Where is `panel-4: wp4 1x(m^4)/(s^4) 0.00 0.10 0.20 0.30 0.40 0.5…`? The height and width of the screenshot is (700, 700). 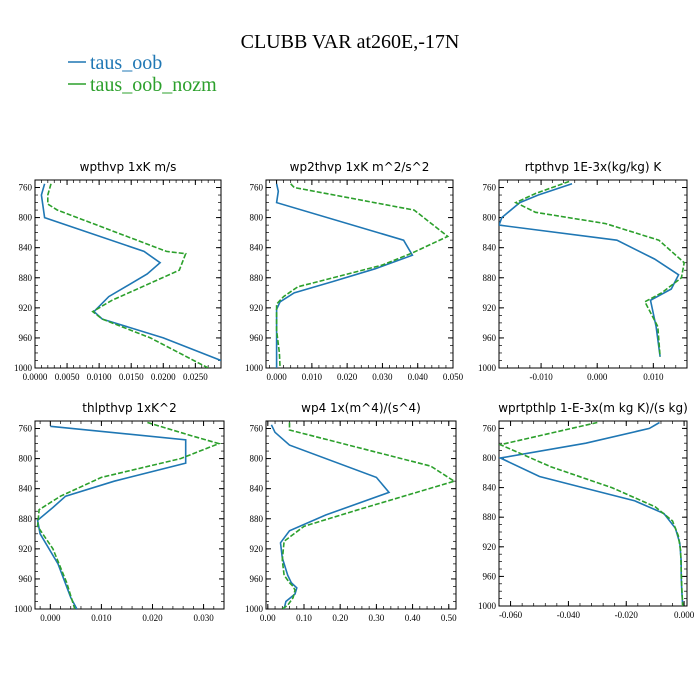 panel-4: wp4 1x(m^4)/(s^4) 0.00 0.10 0.20 0.30 0.40 0.5… is located at coordinates (351, 512).